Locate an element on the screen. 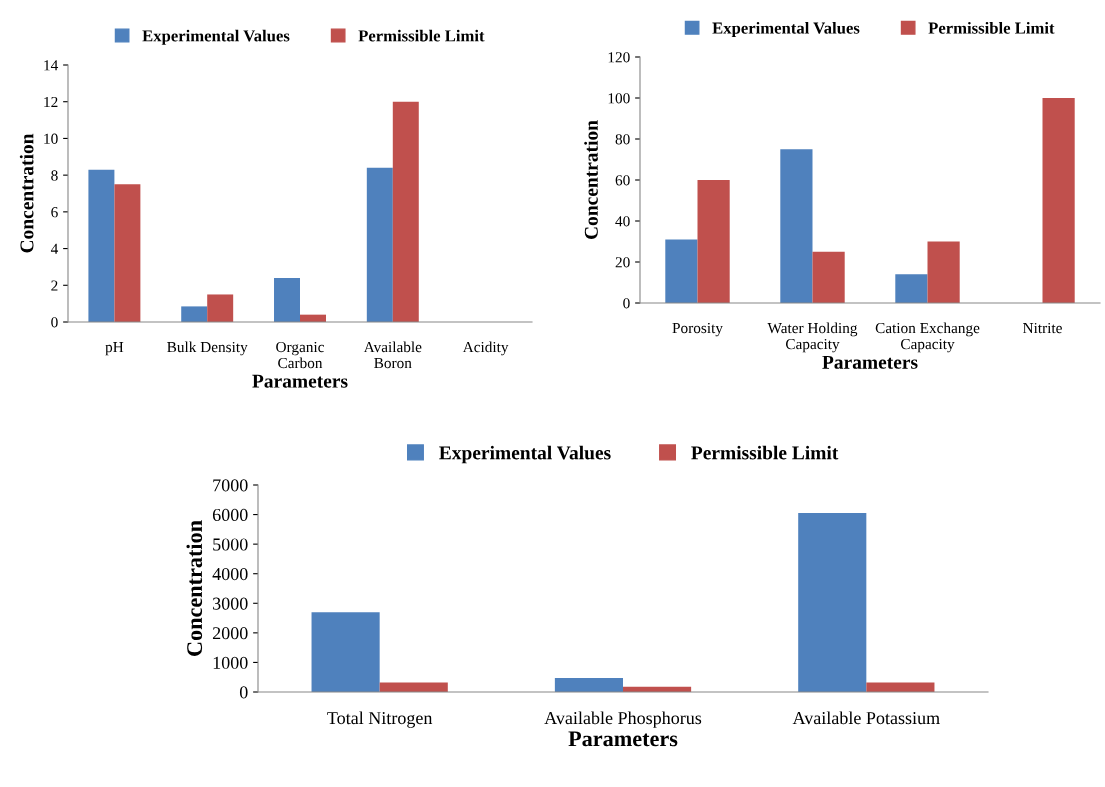 This screenshot has width=1105, height=787. y-tick-label: 40 is located at coordinates (622, 221).